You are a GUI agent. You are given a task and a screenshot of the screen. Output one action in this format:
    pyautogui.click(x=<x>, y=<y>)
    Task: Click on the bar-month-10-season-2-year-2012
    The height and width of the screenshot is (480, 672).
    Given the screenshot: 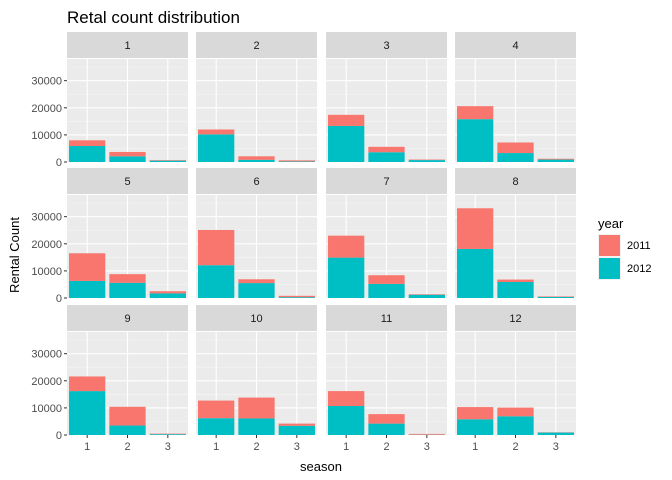 What is the action you would take?
    pyautogui.click(x=256, y=426)
    